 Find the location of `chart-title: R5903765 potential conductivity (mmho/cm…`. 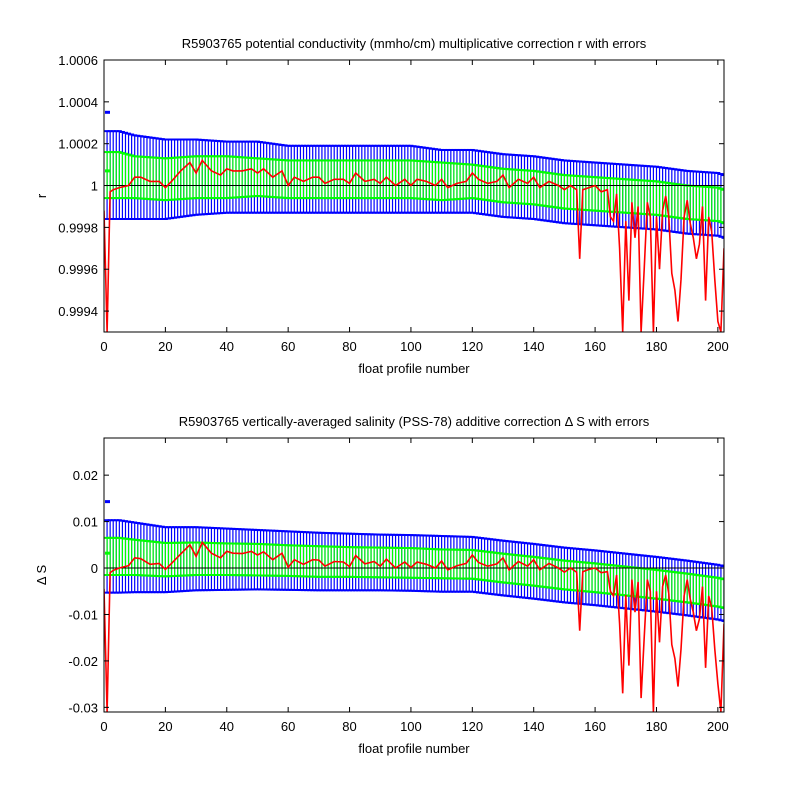

chart-title: R5903765 potential conductivity (mmho/cm… is located at coordinates (414, 43).